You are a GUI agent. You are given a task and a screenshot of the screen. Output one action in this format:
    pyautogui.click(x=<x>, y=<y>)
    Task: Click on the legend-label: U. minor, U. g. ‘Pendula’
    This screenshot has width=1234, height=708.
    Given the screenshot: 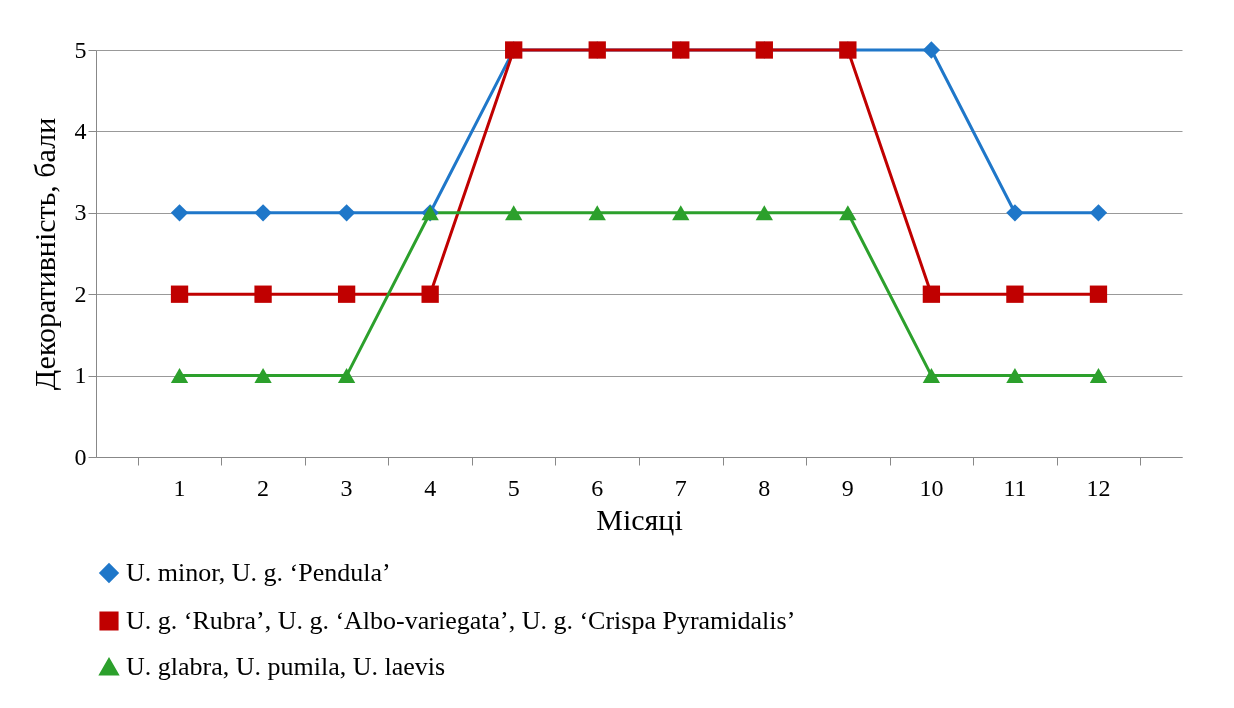 What is the action you would take?
    pyautogui.click(x=258, y=572)
    